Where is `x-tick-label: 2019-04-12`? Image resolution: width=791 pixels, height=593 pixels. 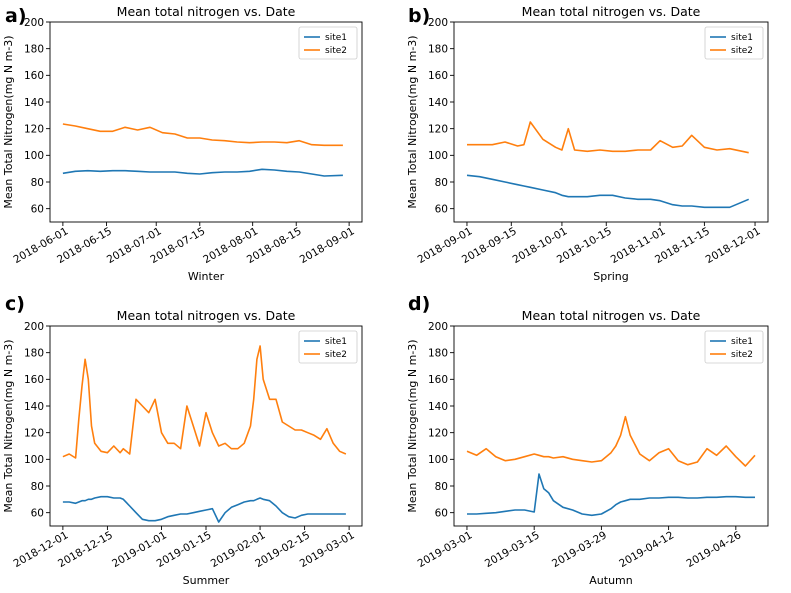
x-tick-label: 2019-04-12 is located at coordinates (646, 549).